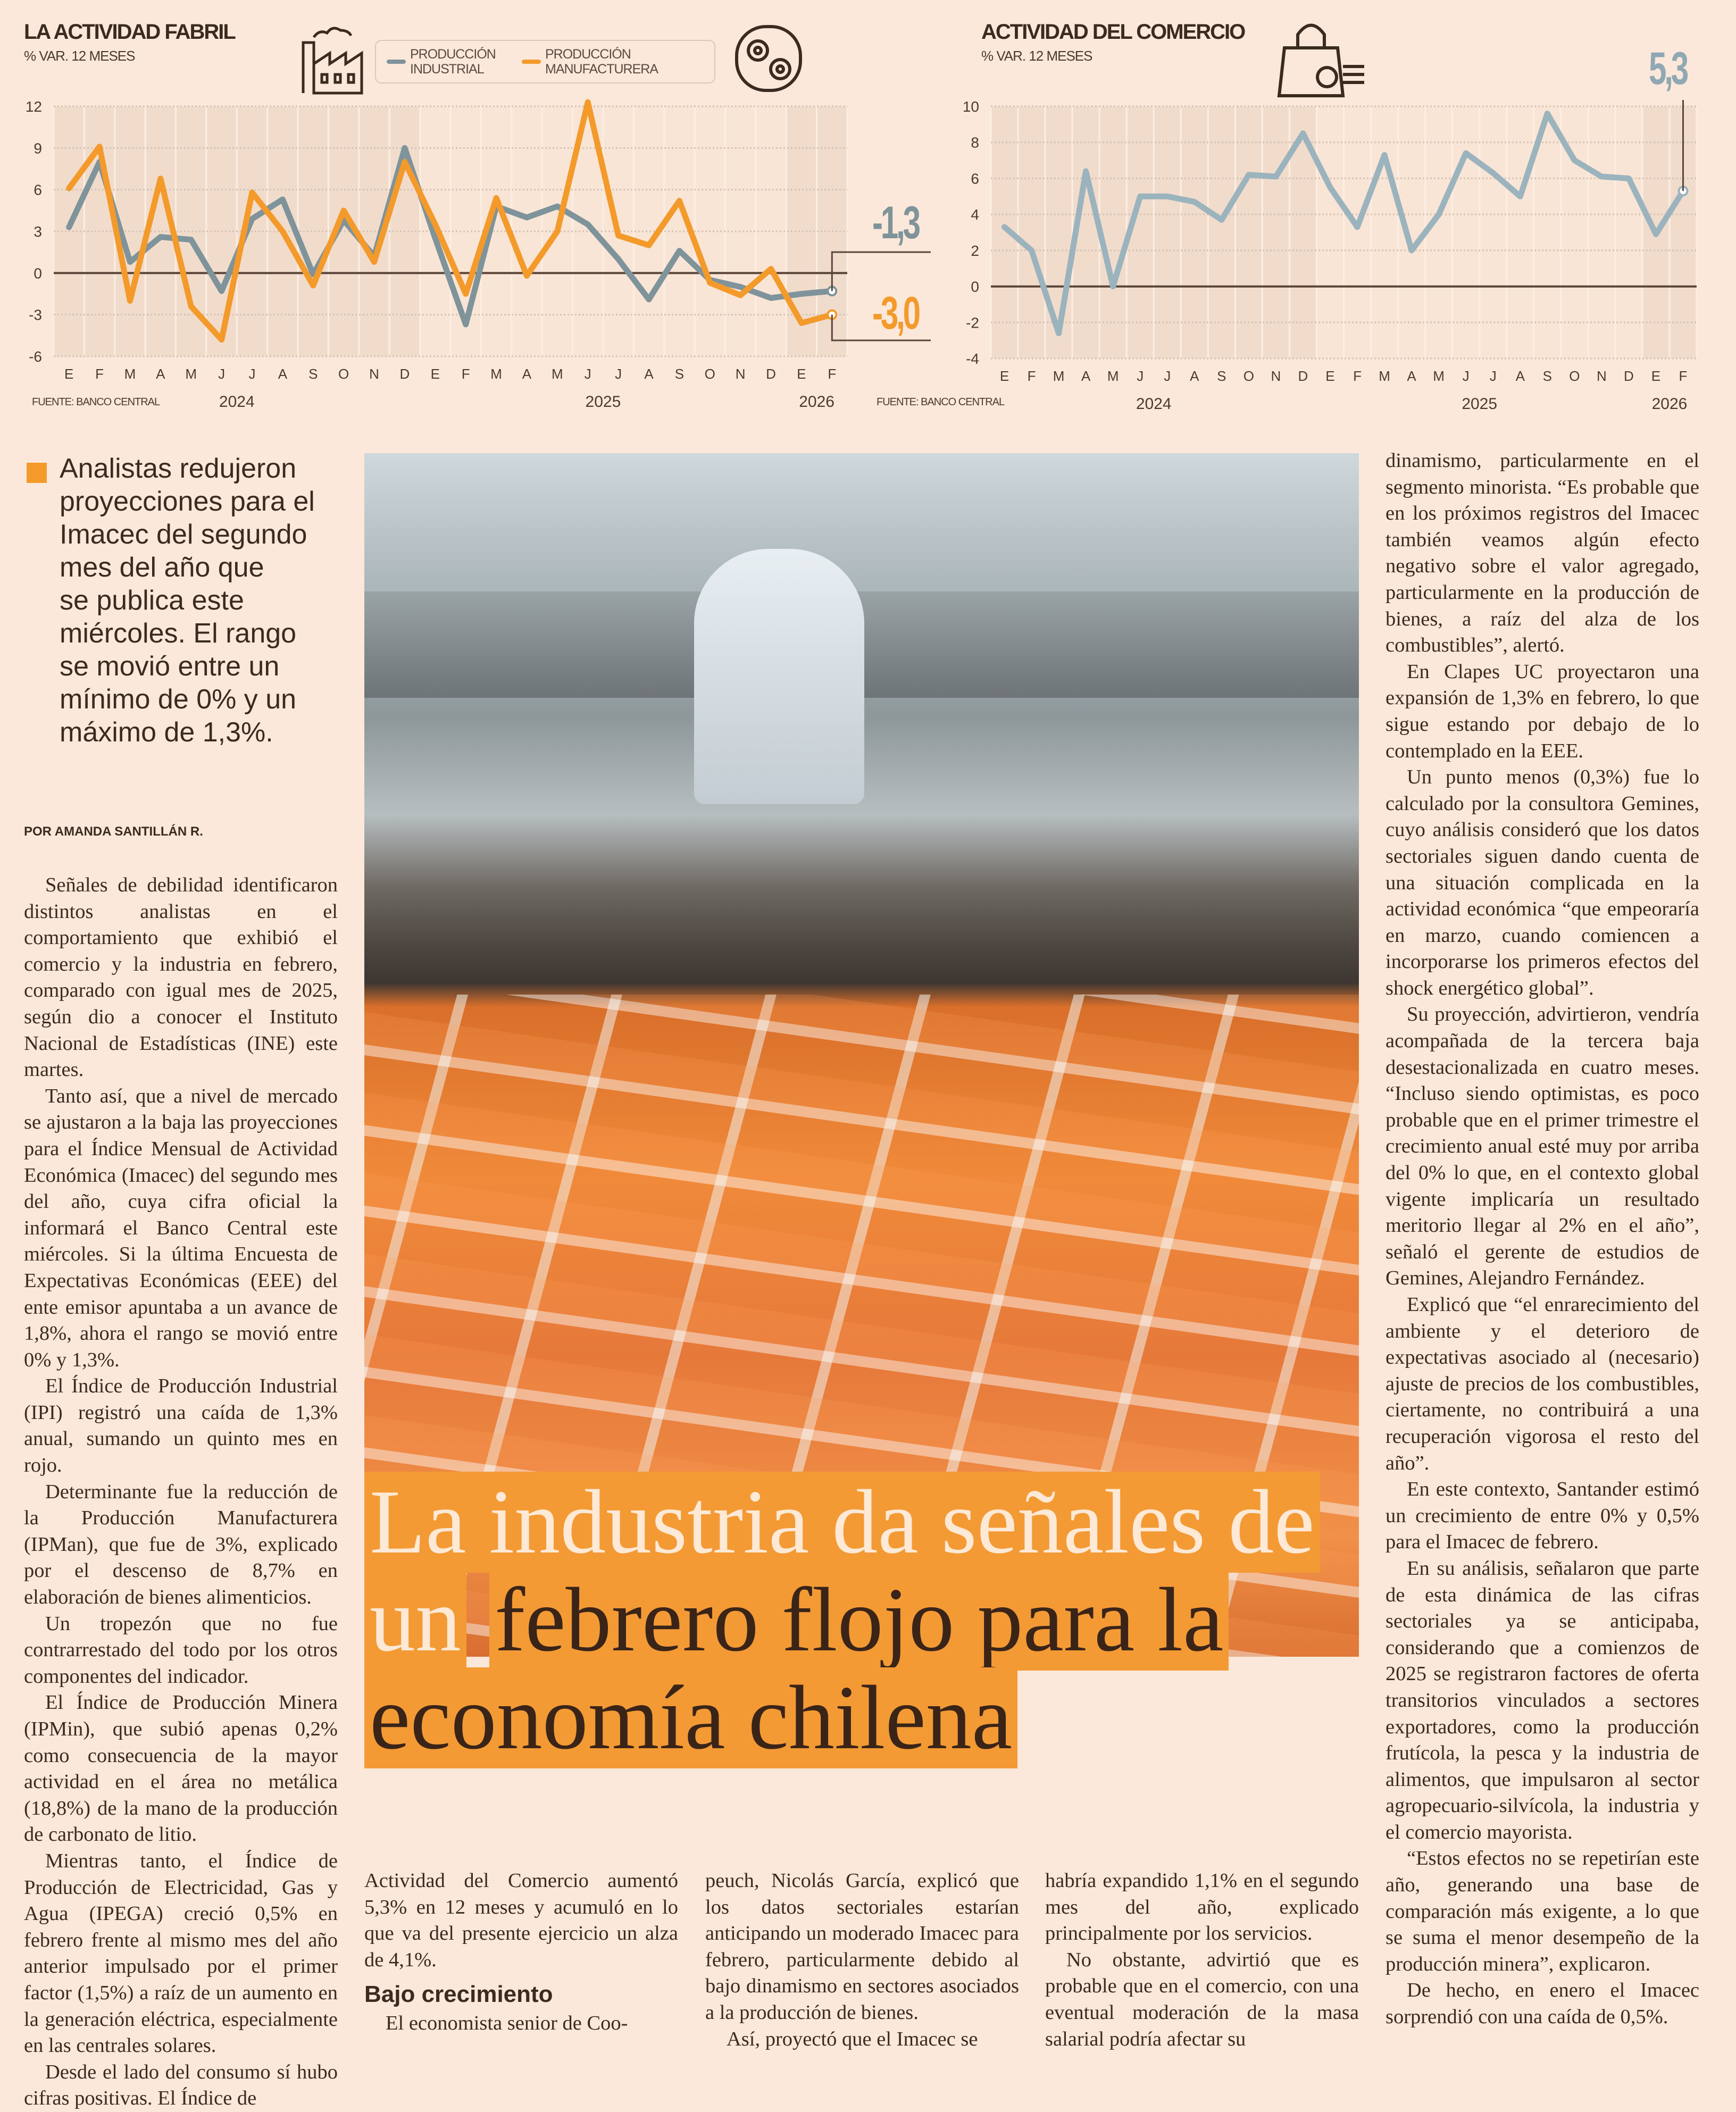  I want to click on y-tick-label: 10, so click(971, 106).